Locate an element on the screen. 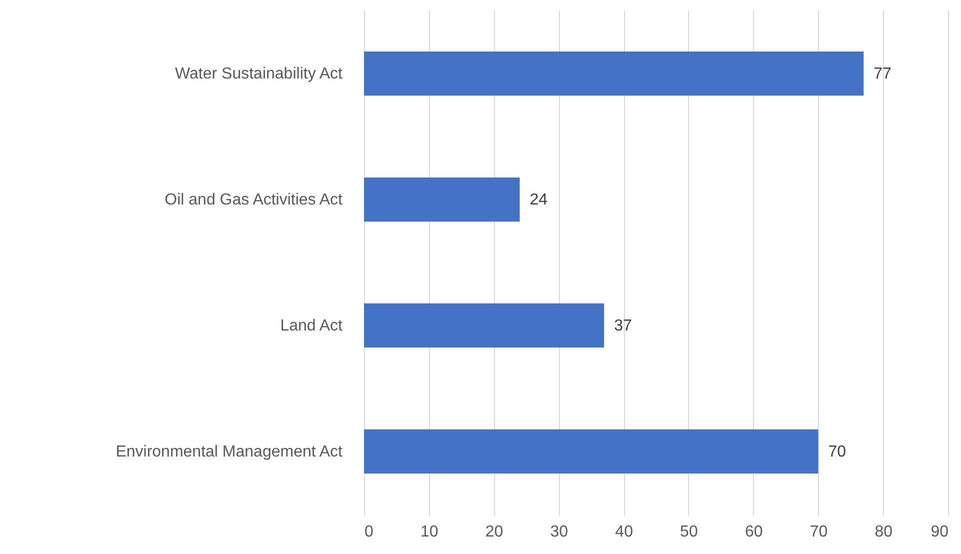  data-label: 24 is located at coordinates (539, 200).